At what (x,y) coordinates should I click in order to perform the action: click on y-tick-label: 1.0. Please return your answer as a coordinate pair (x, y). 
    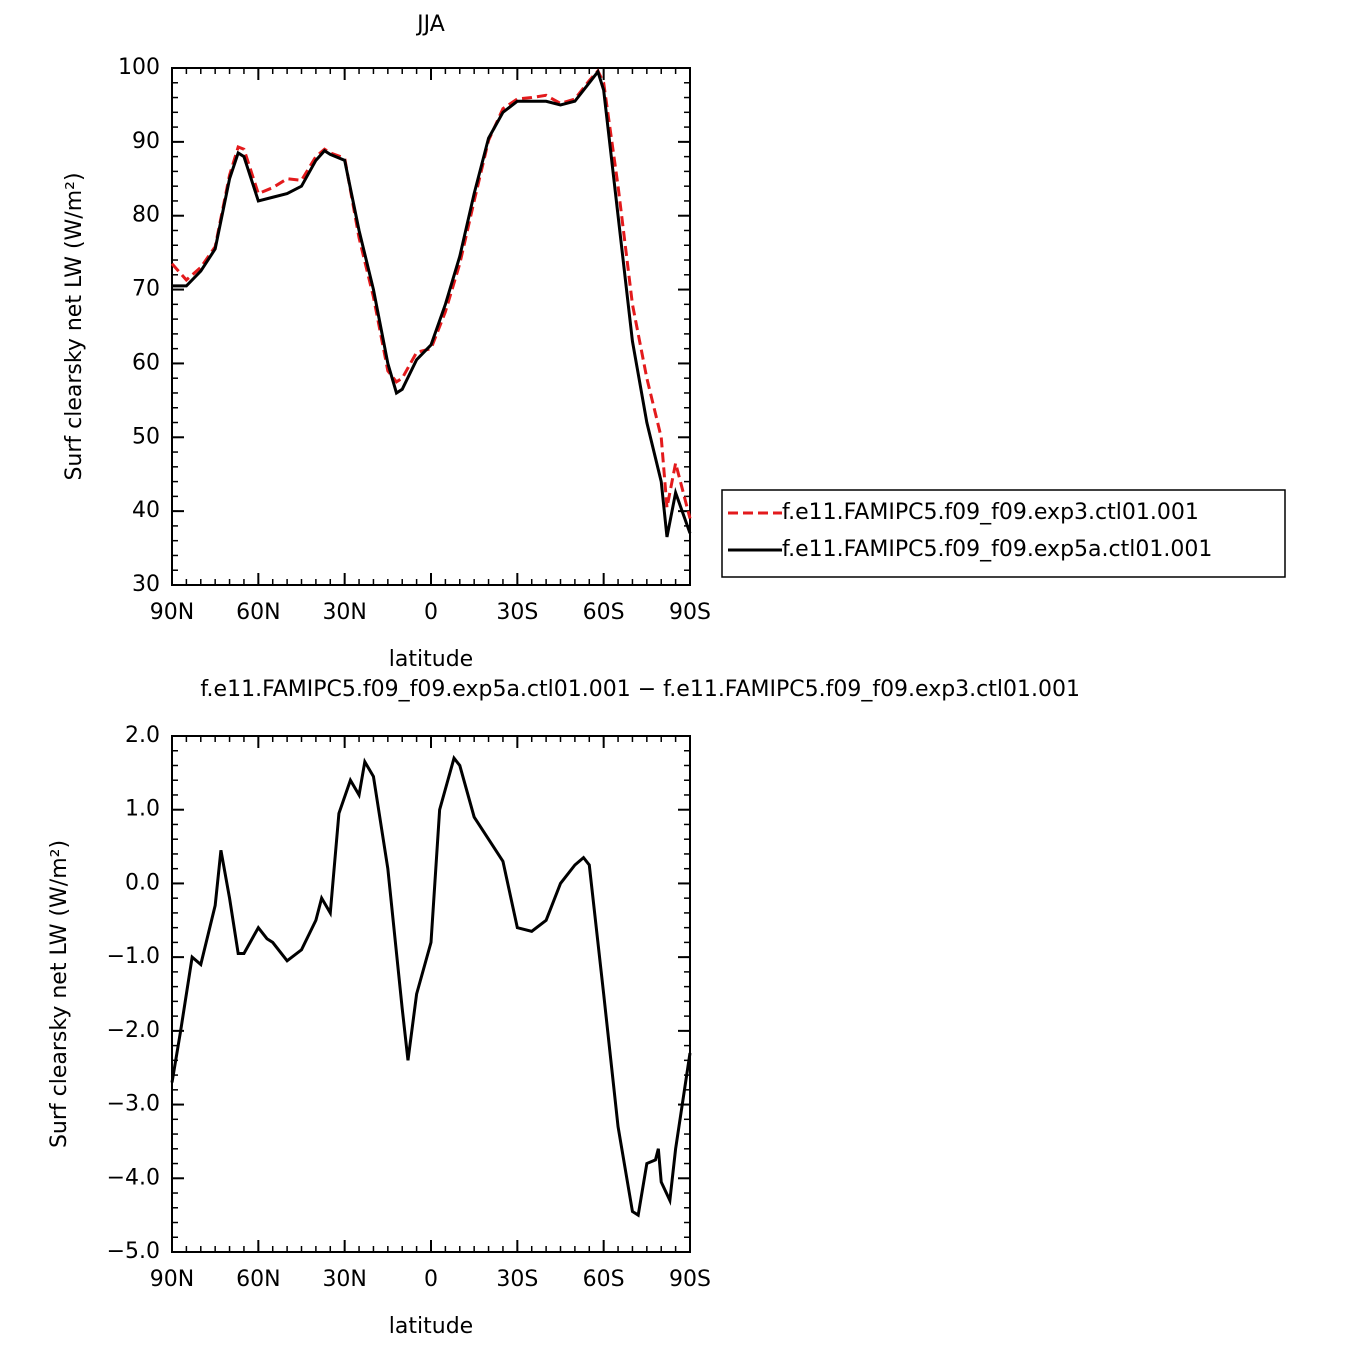
    Looking at the image, I should click on (142, 809).